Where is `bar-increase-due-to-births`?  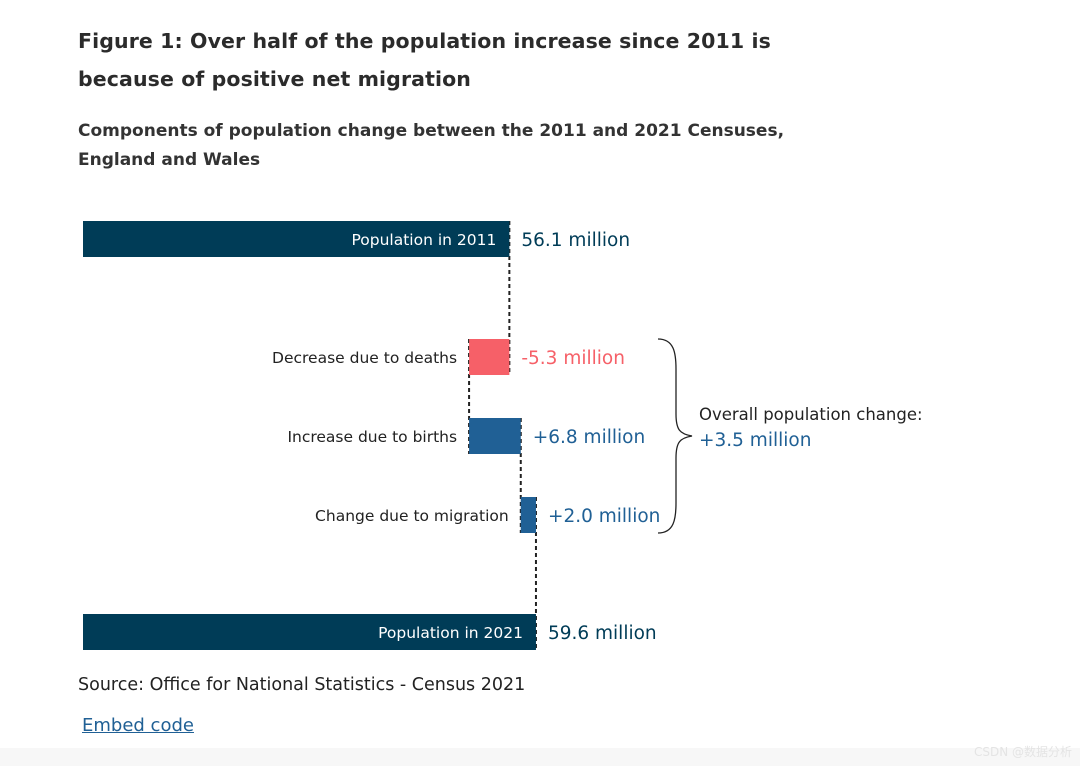
bar-increase-due-to-births is located at coordinates (495, 436).